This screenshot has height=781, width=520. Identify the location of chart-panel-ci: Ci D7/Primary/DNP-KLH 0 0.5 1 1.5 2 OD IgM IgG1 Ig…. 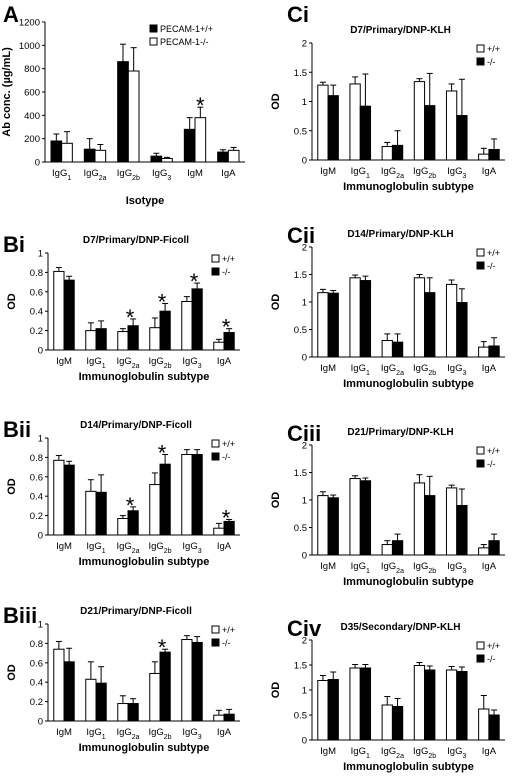
(387, 97).